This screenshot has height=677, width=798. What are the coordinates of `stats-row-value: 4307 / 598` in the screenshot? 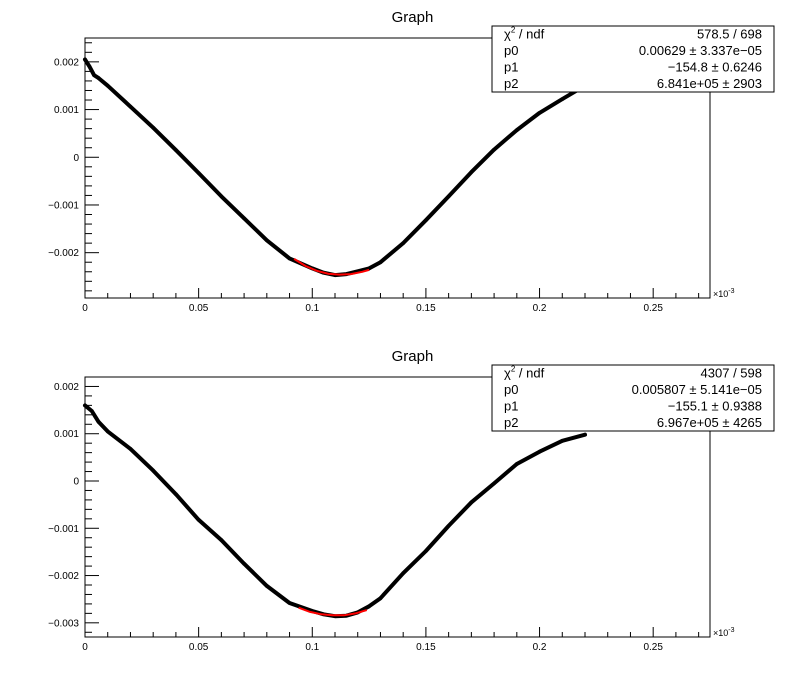 It's located at (731, 373).